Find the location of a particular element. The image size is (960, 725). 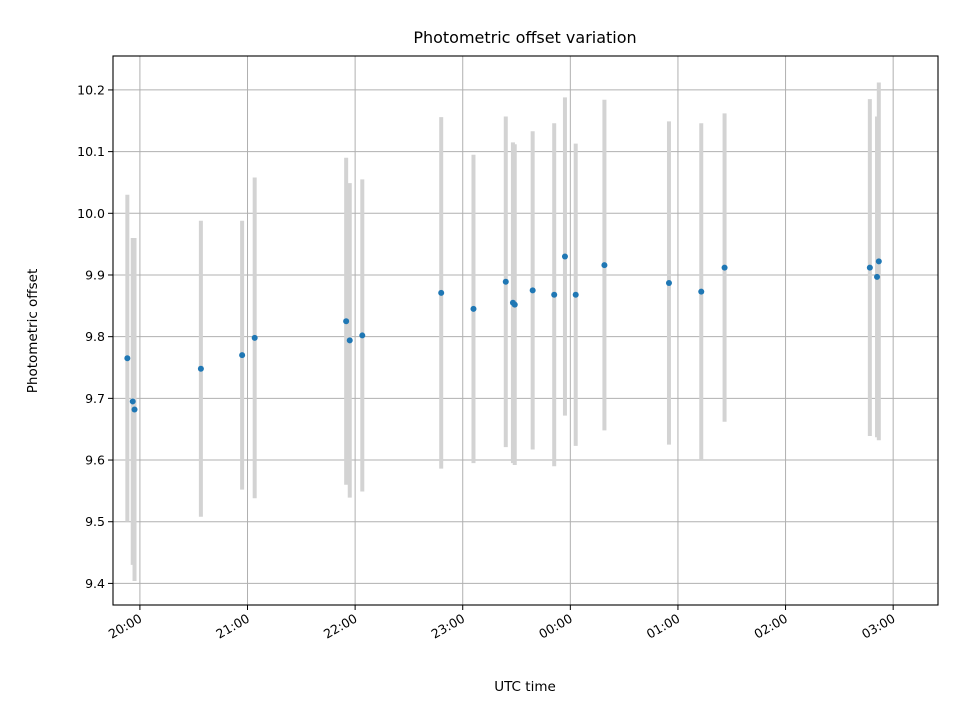

x-tick-label: 21:00 is located at coordinates (232, 626).